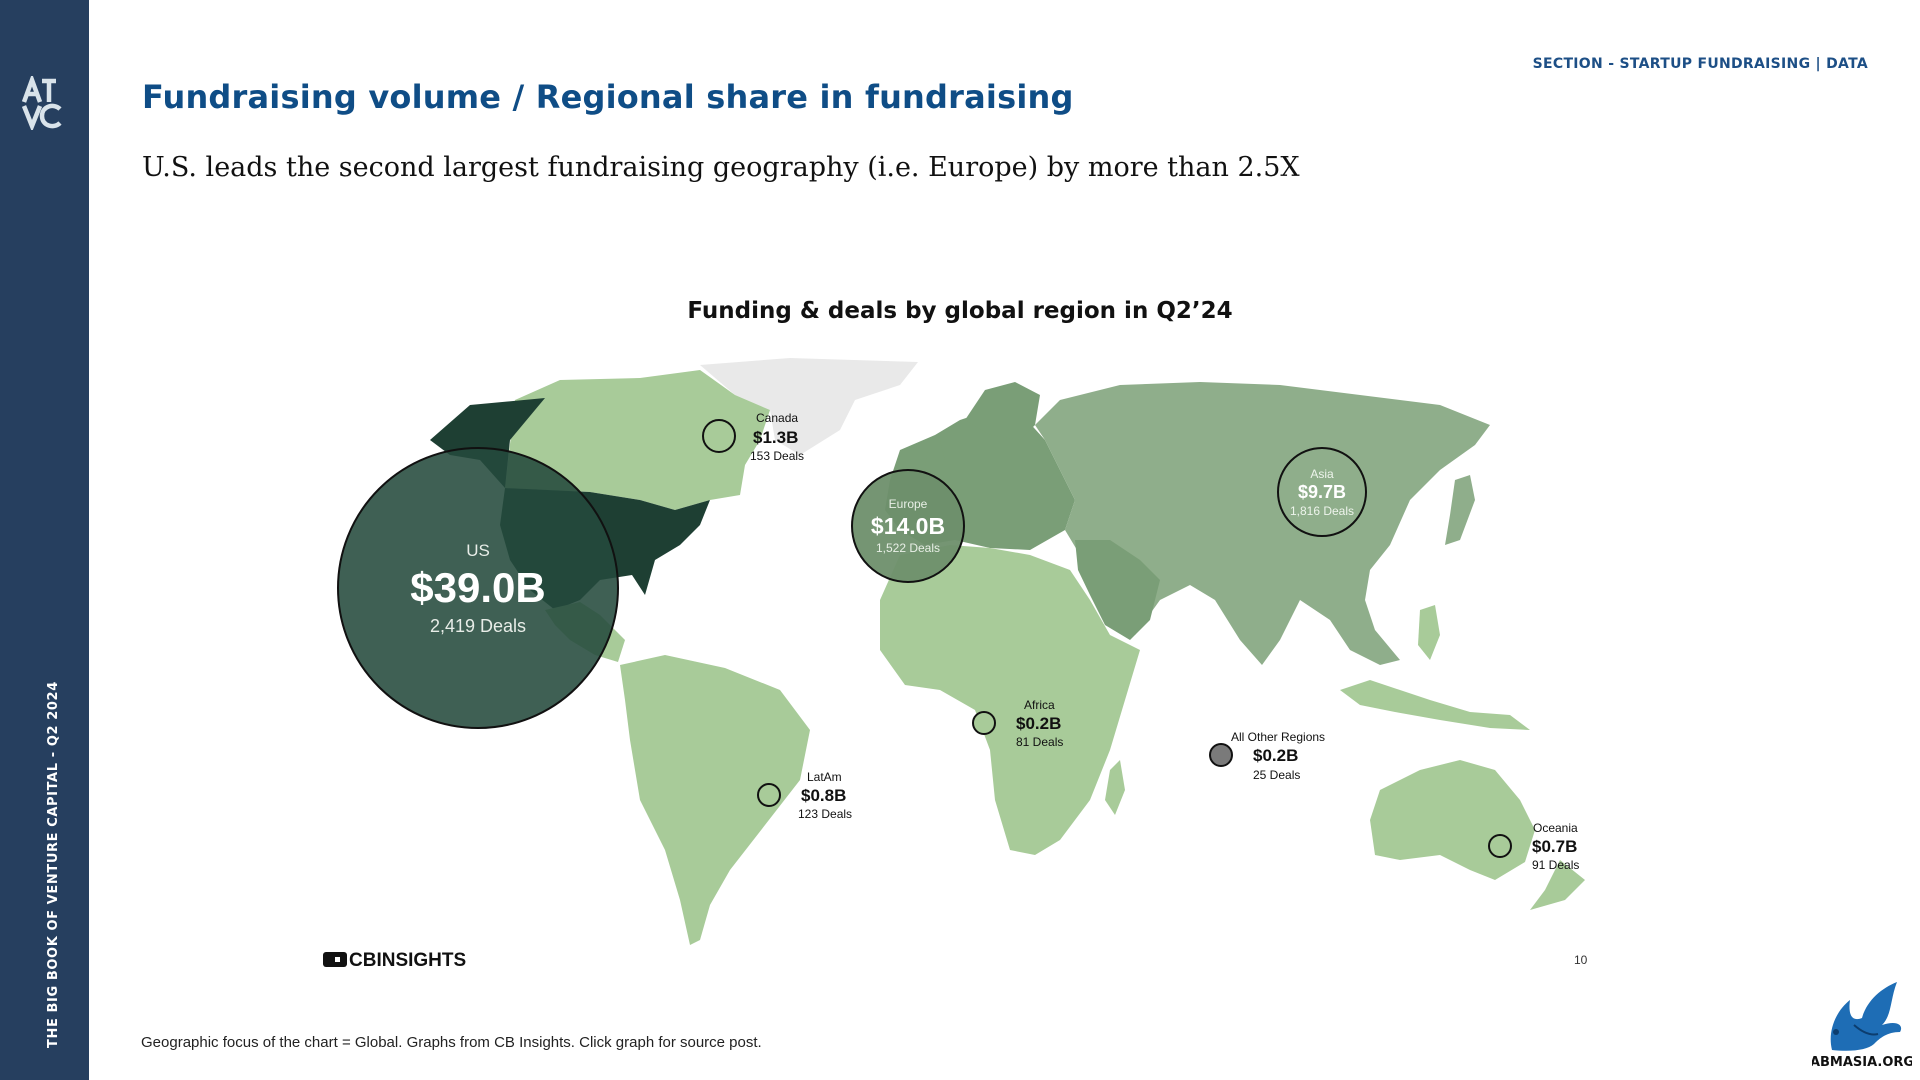 The height and width of the screenshot is (1080, 1920). What do you see at coordinates (719, 436) in the screenshot?
I see `canada-bubble` at bounding box center [719, 436].